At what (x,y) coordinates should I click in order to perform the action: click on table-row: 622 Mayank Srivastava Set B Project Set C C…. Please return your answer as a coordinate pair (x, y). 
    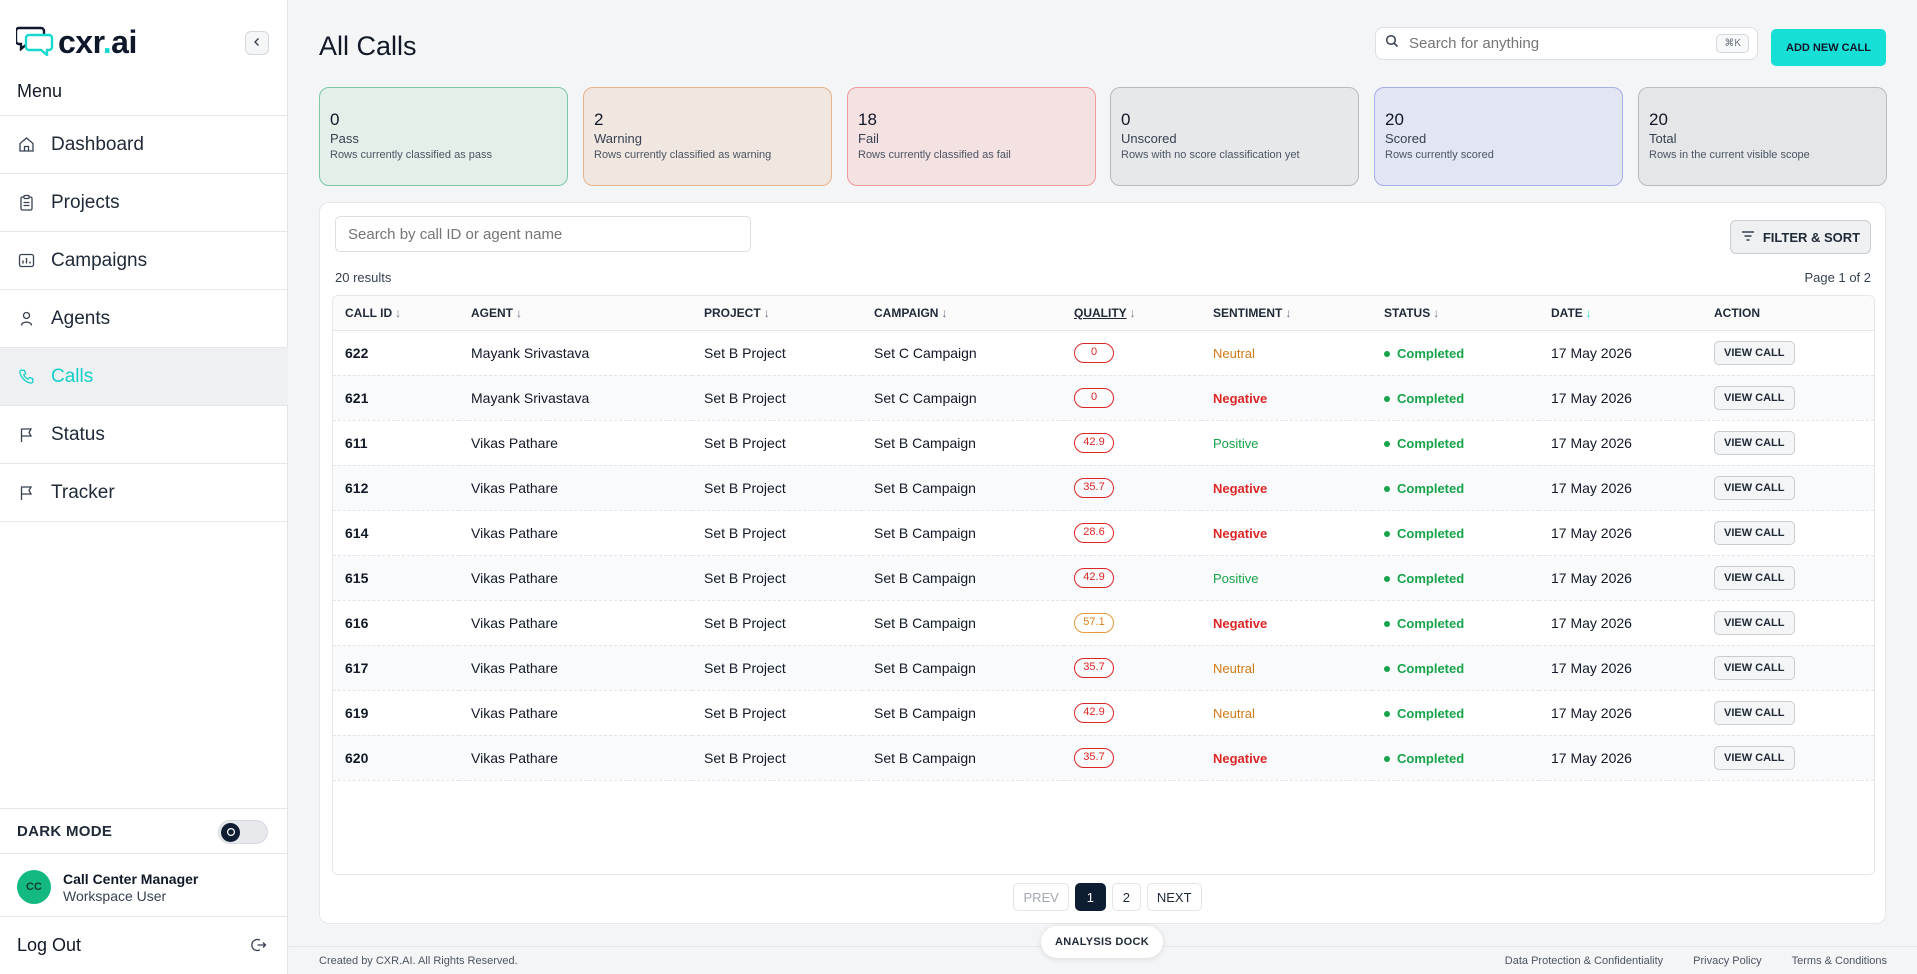
    Looking at the image, I should click on (1103, 353).